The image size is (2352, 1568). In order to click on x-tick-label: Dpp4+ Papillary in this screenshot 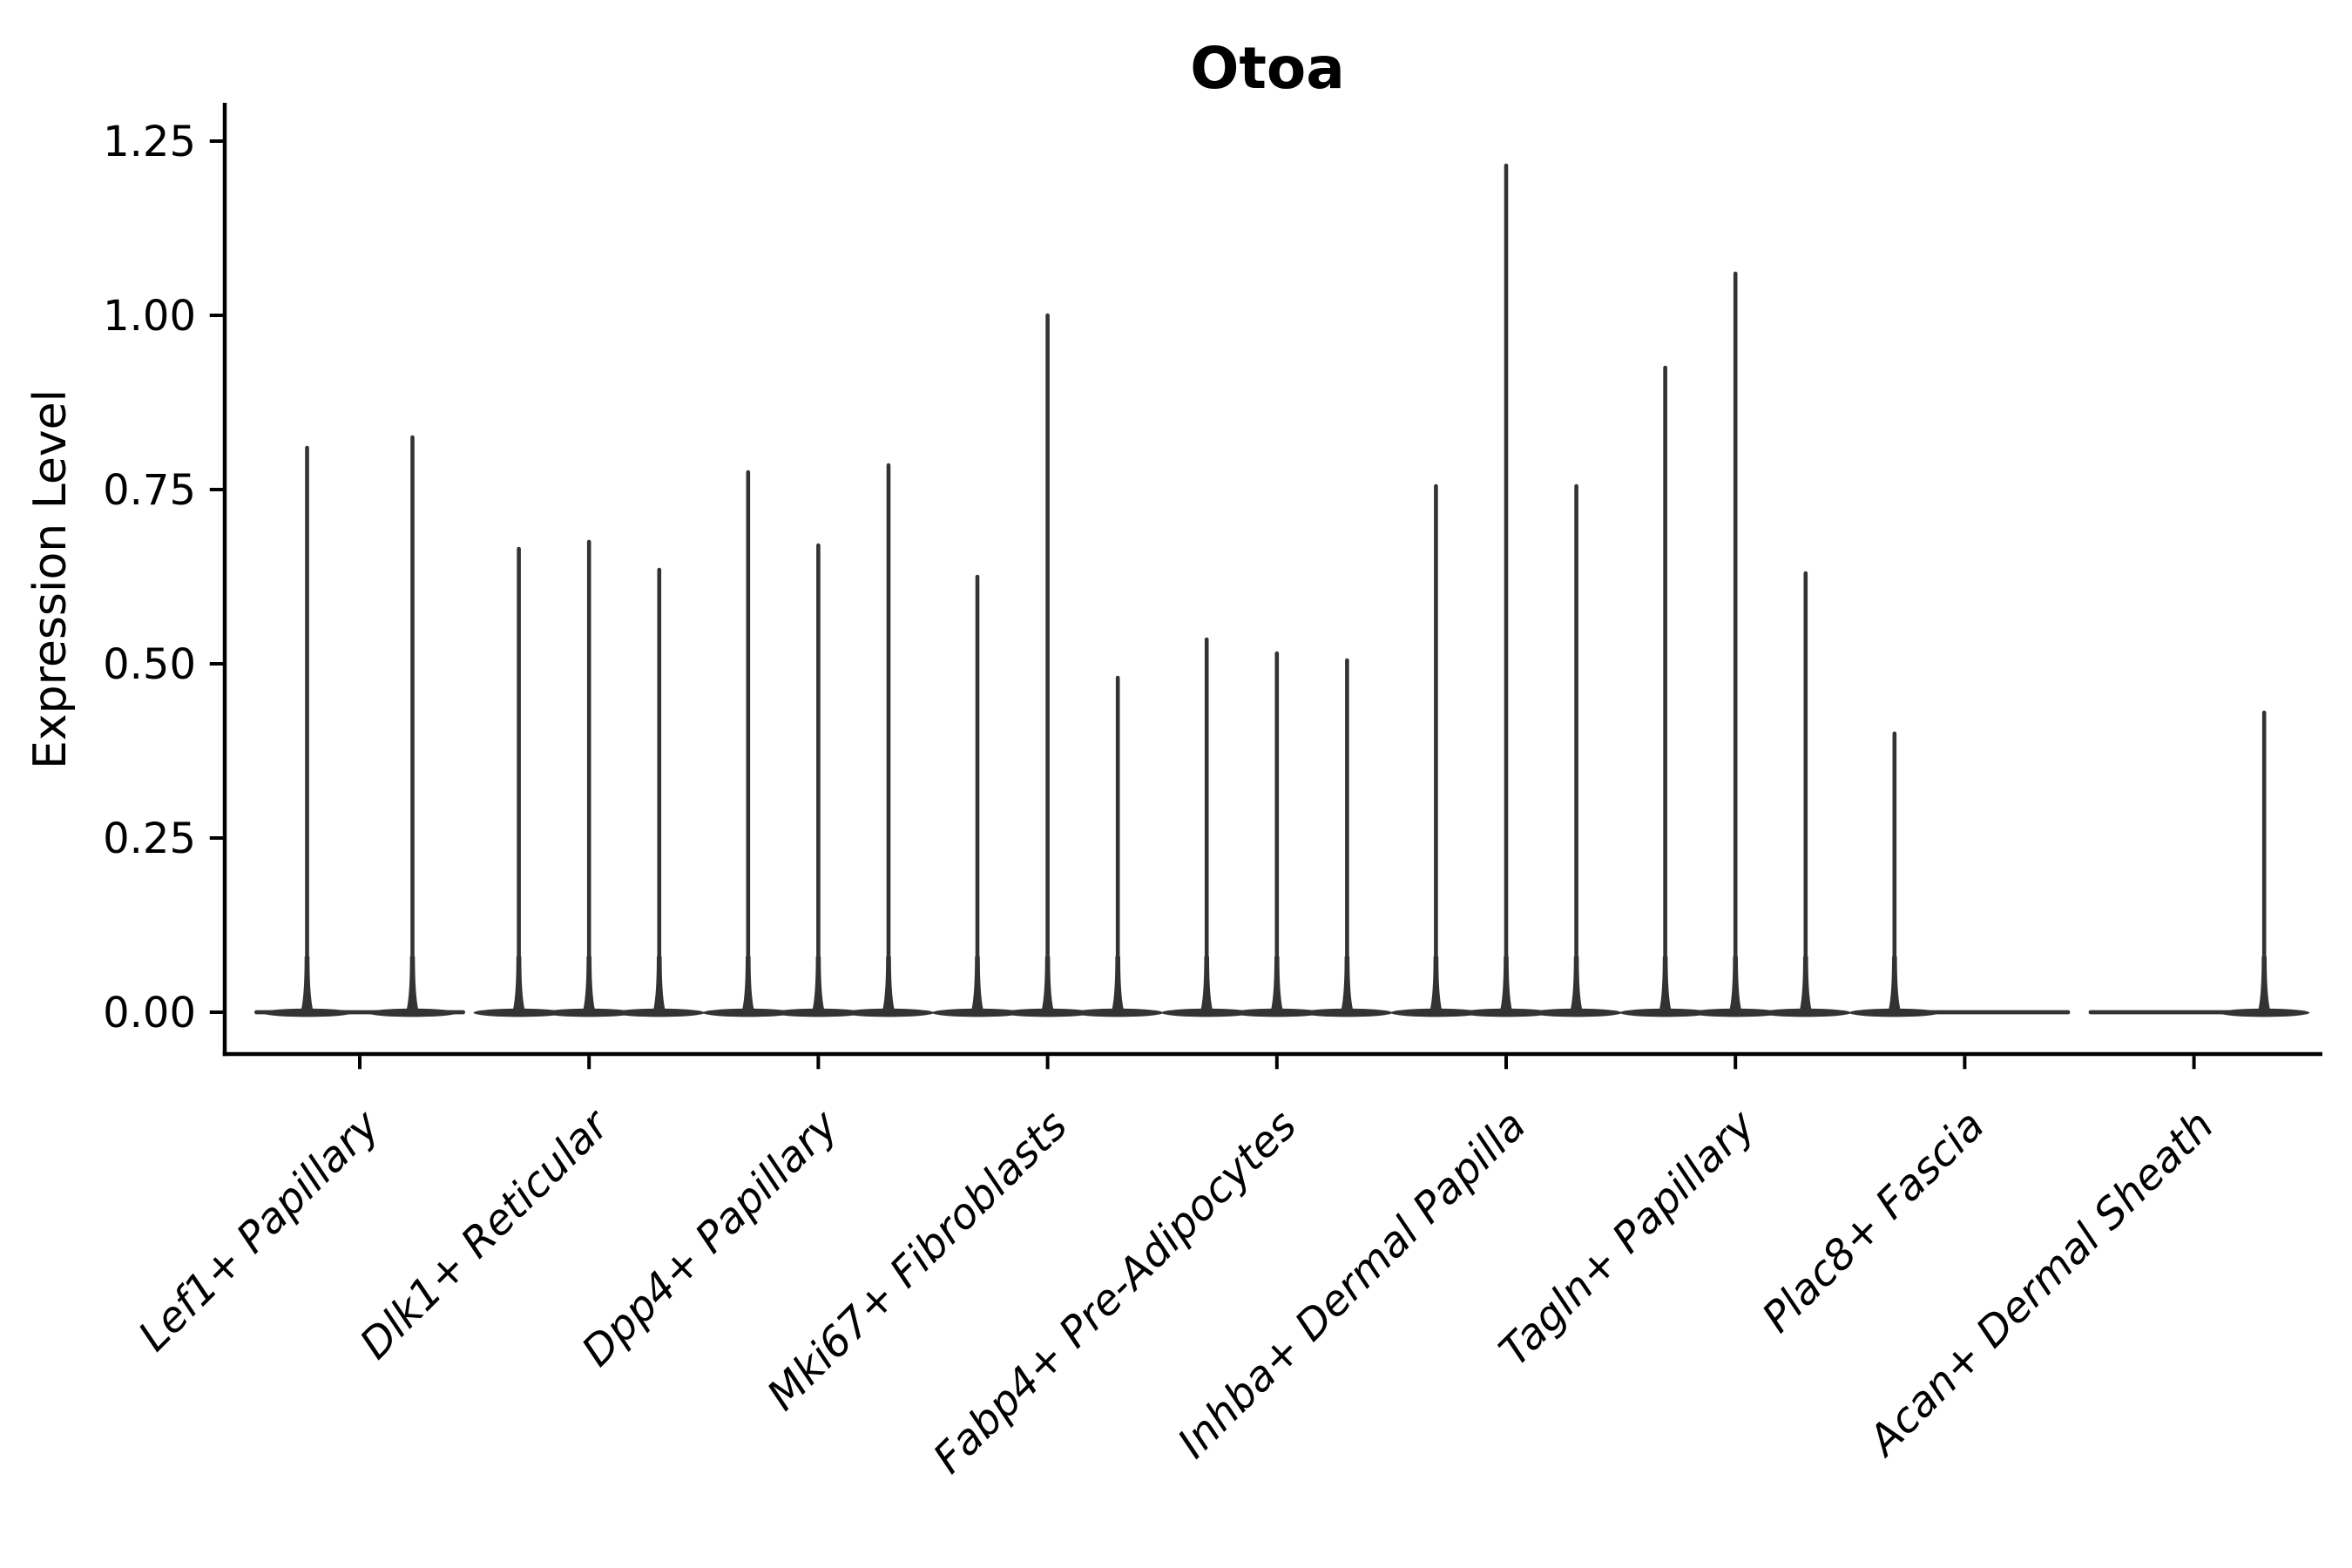, I will do `click(710, 1237)`.